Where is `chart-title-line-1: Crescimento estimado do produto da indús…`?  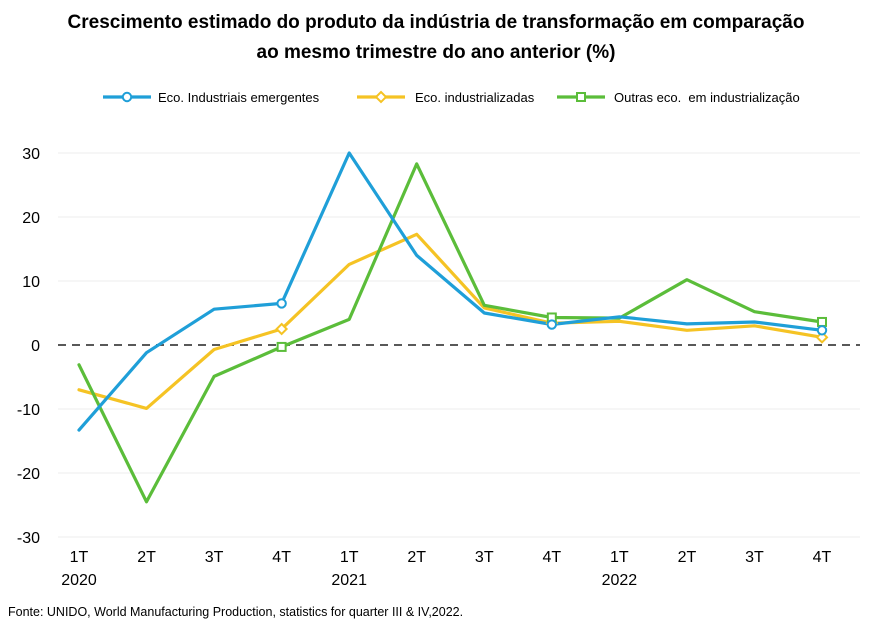
chart-title-line-1: Crescimento estimado do produto da indús… is located at coordinates (436, 22).